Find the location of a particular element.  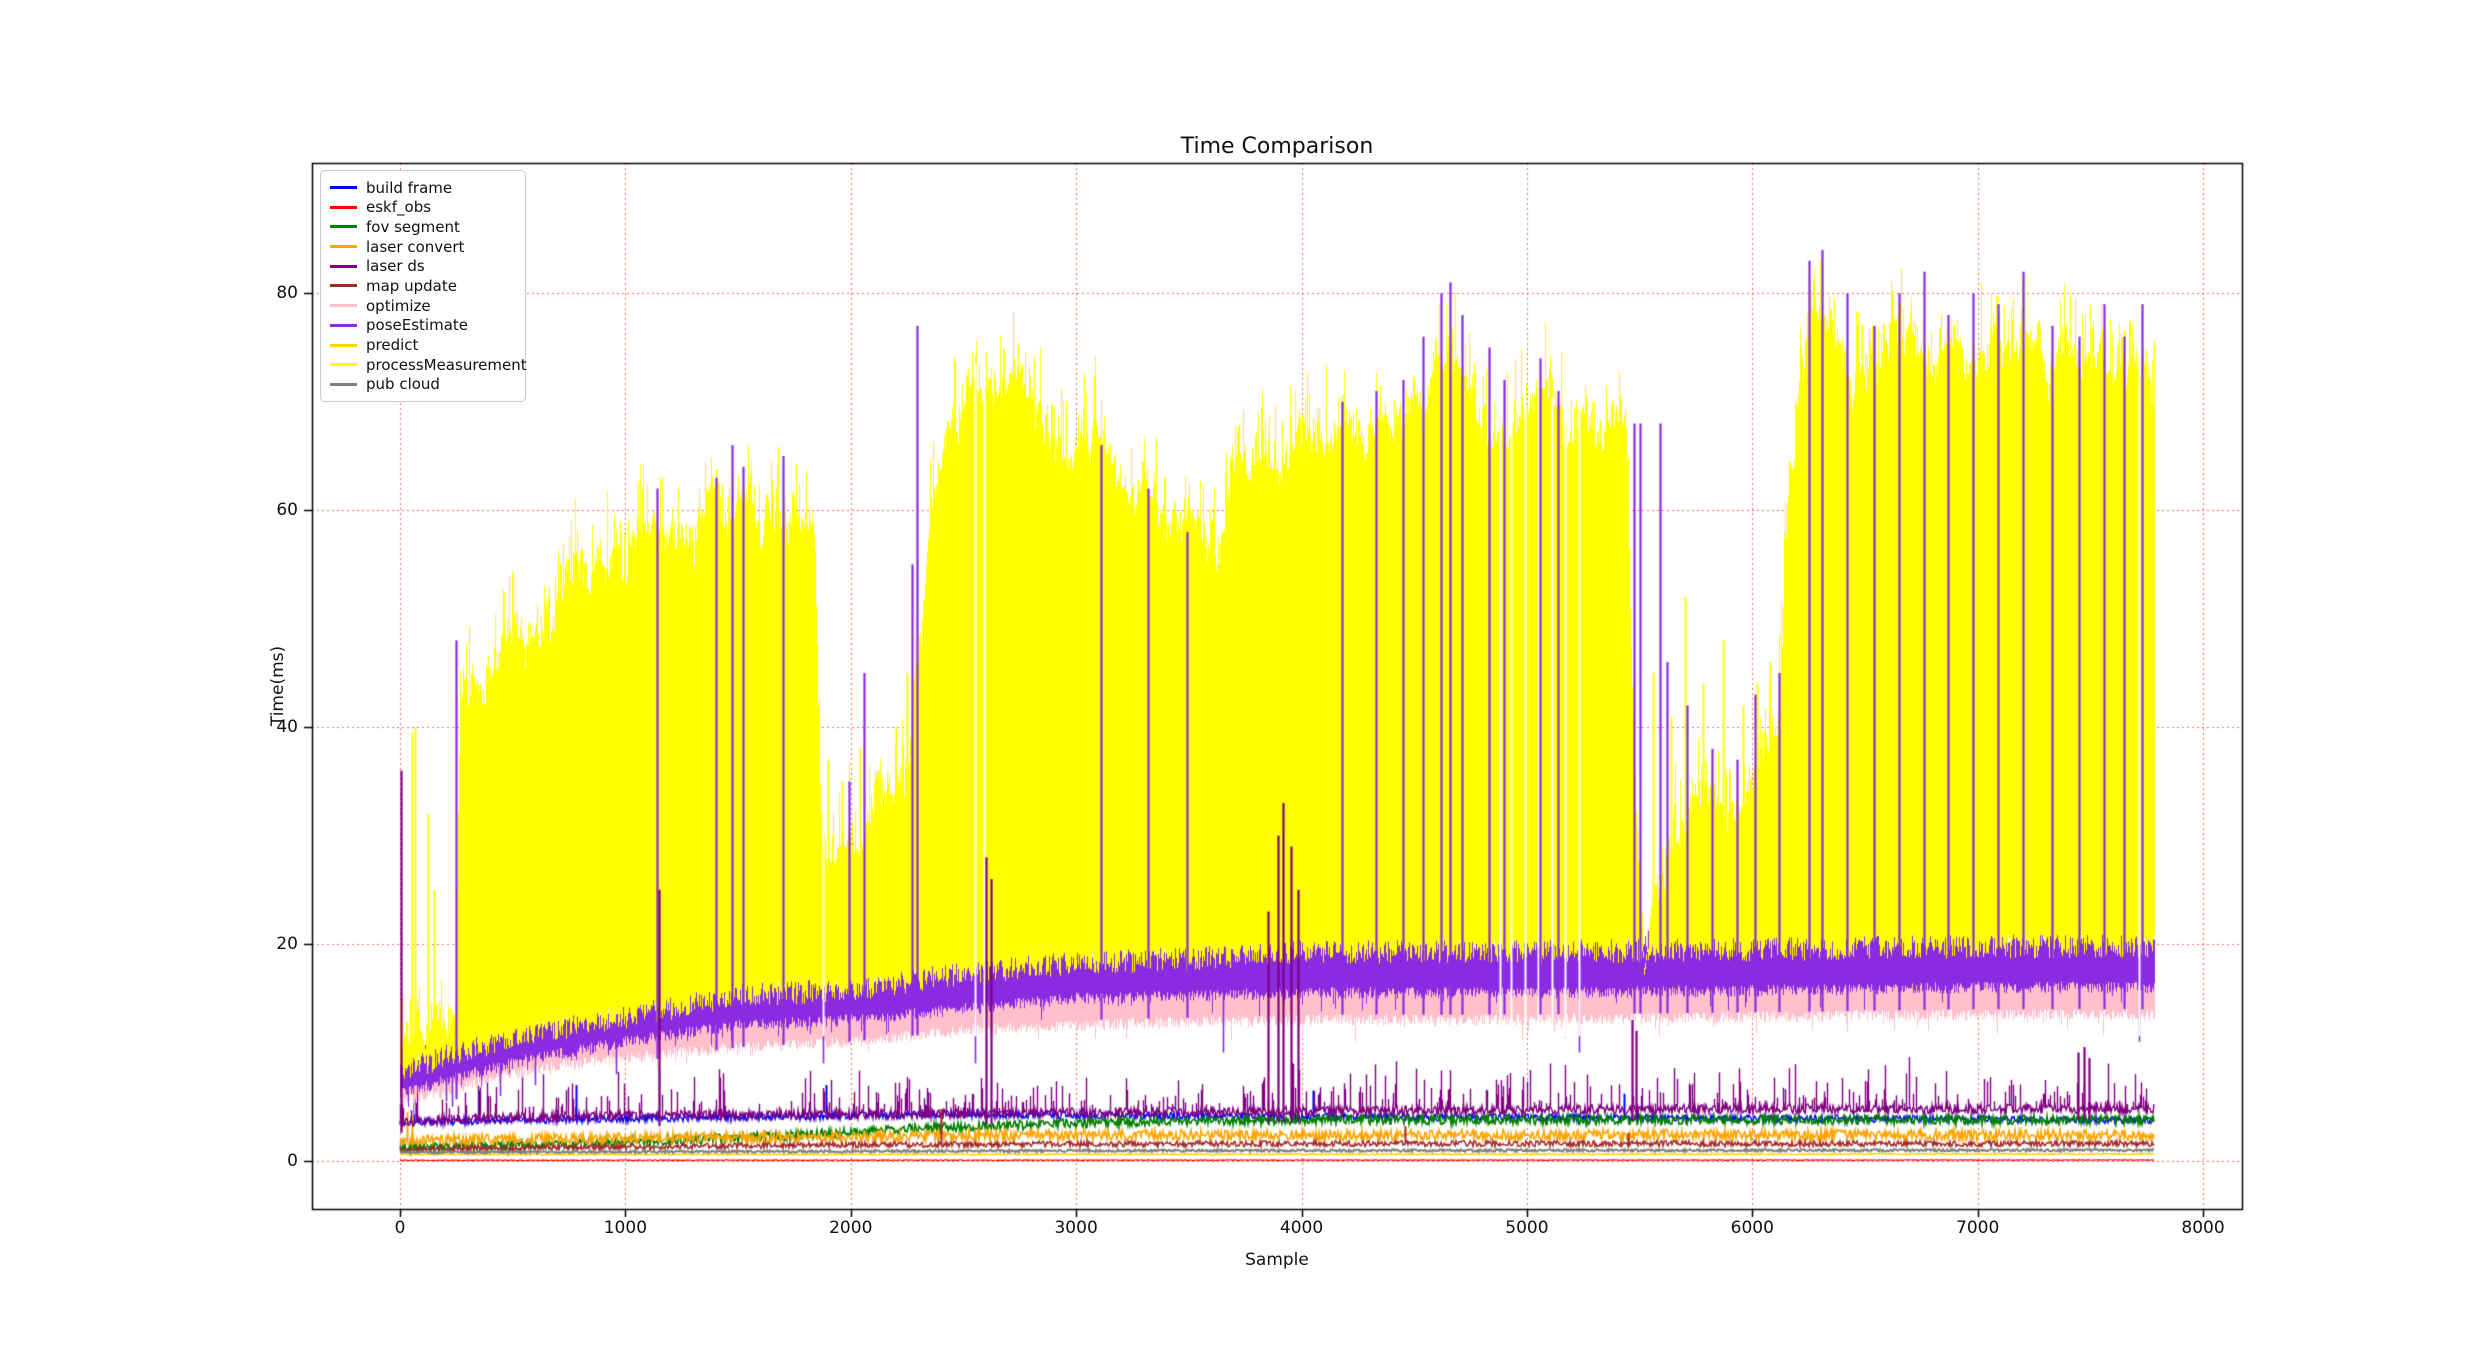

legend-item-poseEstimate: poseEstimate is located at coordinates (422, 325).